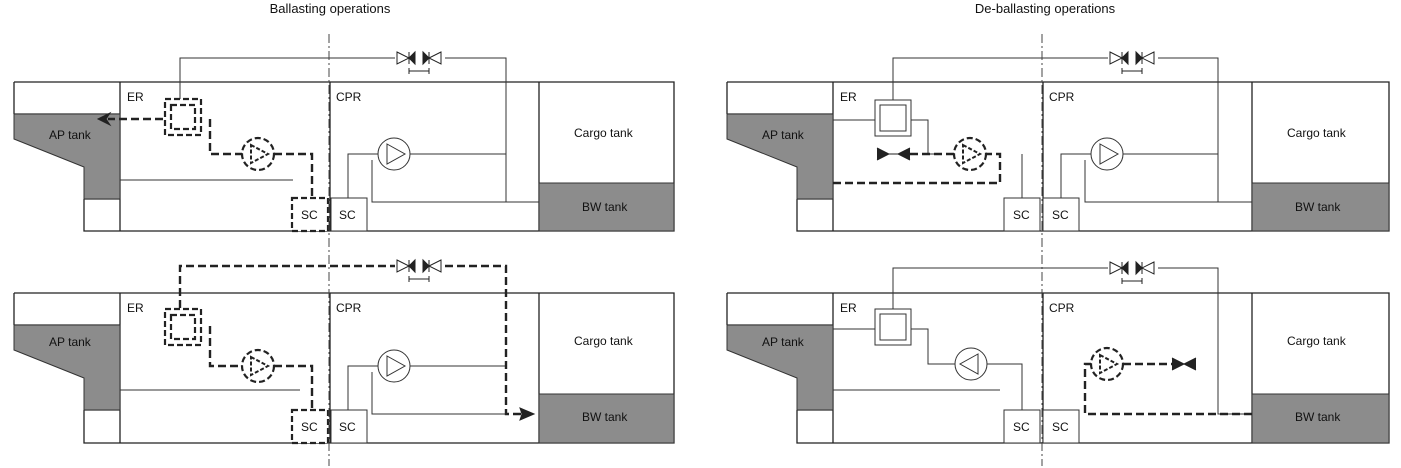 The width and height of the screenshot is (1401, 468). What do you see at coordinates (67, 156) in the screenshot?
I see `ap-tank` at bounding box center [67, 156].